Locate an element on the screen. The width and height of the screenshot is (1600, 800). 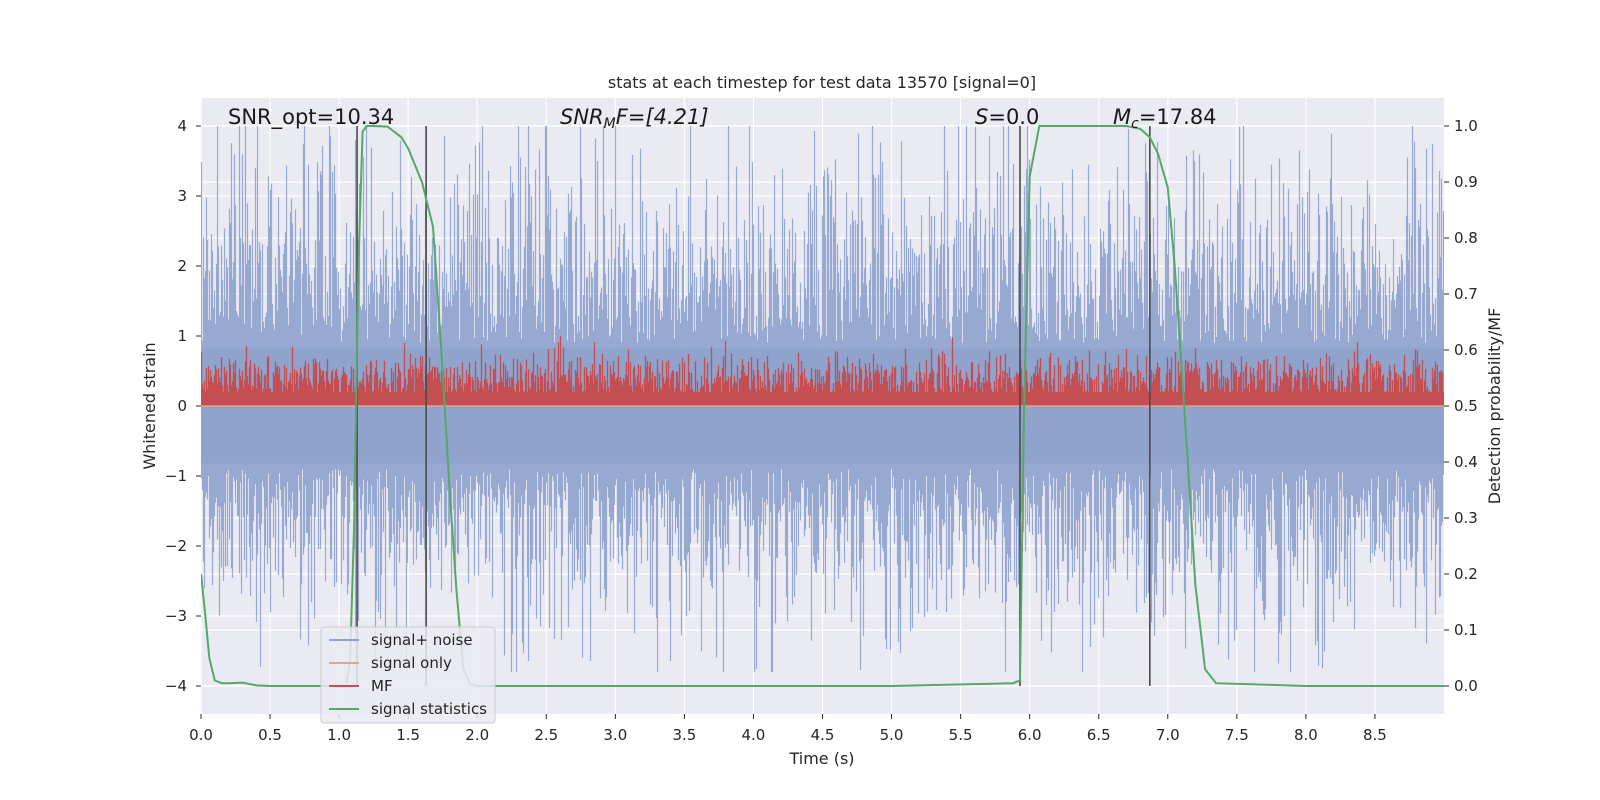
x-tick-label: 6.5 is located at coordinates (1099, 735).